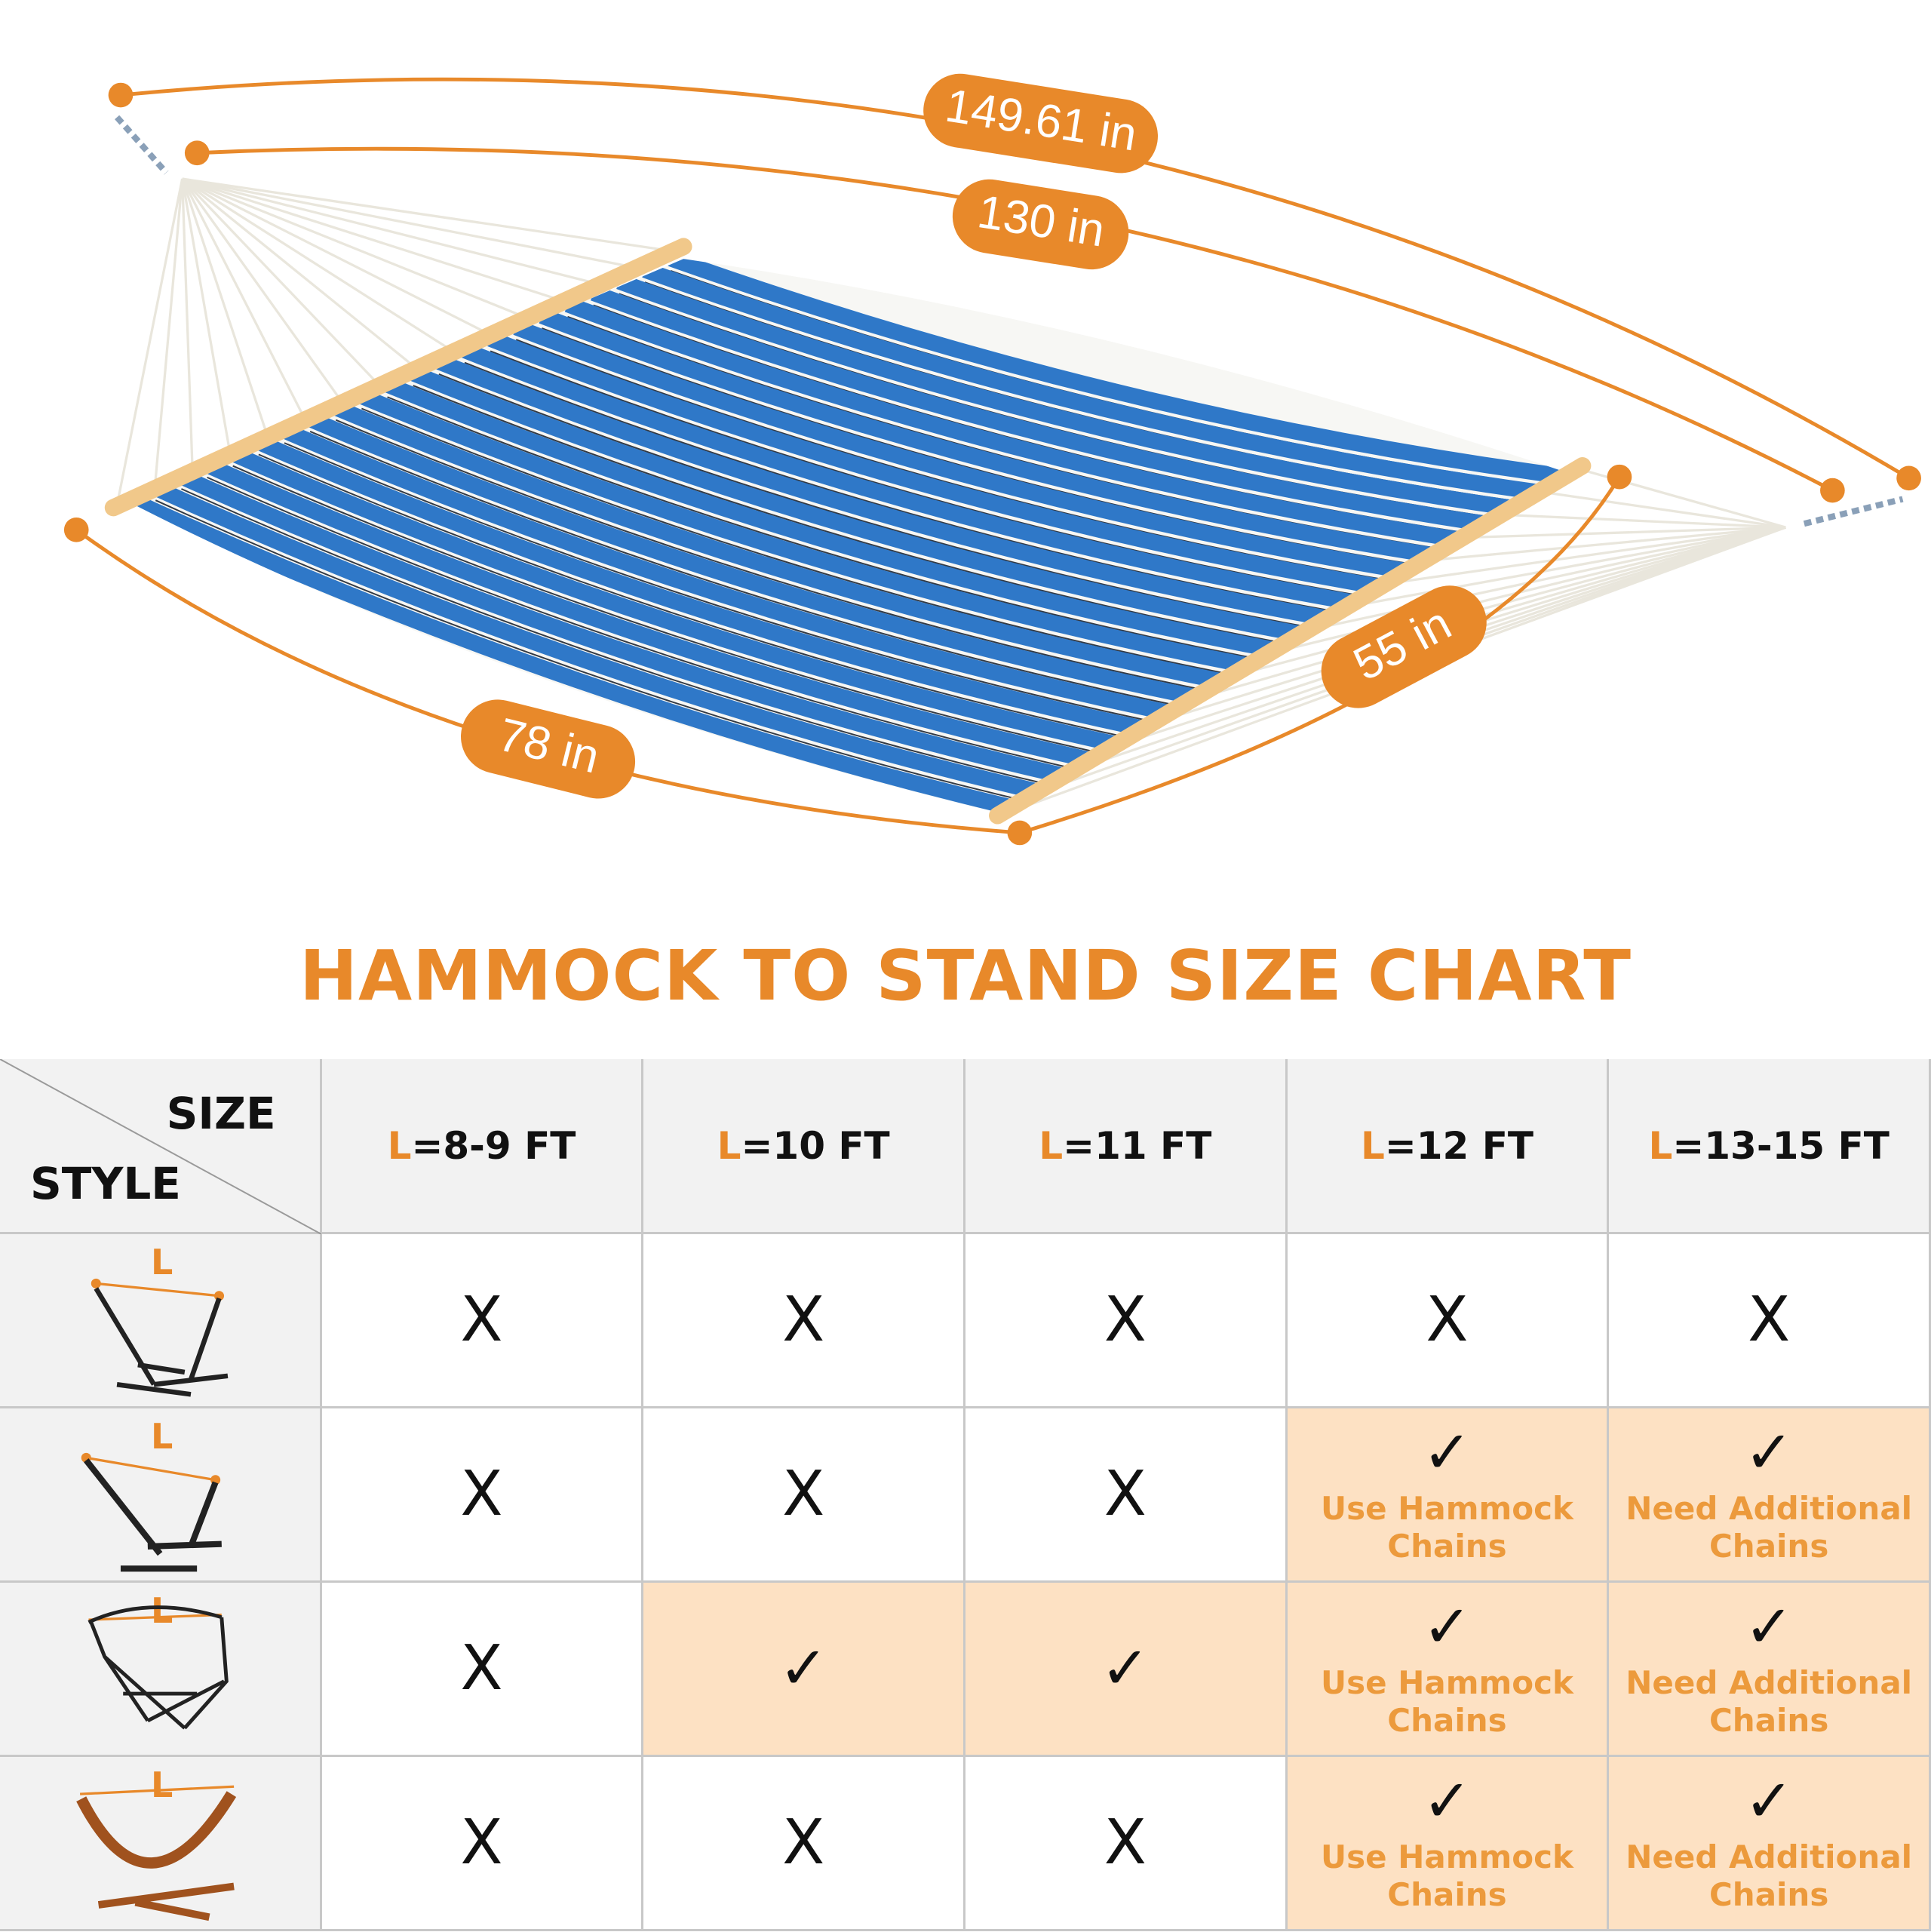 Image resolution: width=1931 pixels, height=1932 pixels. Describe the element at coordinates (221, 1114) in the screenshot. I see `corner-size: SIZE` at that location.